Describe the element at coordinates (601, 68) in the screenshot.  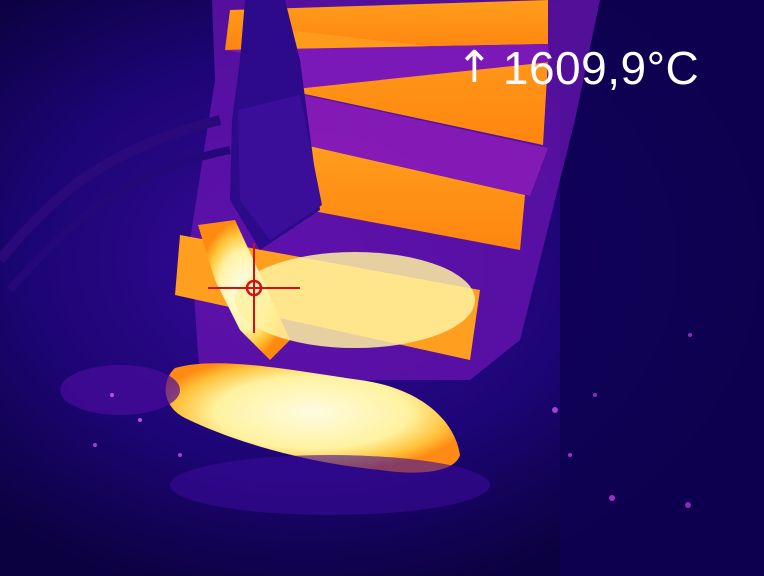
I see `temperature-value: 1609,9°C` at that location.